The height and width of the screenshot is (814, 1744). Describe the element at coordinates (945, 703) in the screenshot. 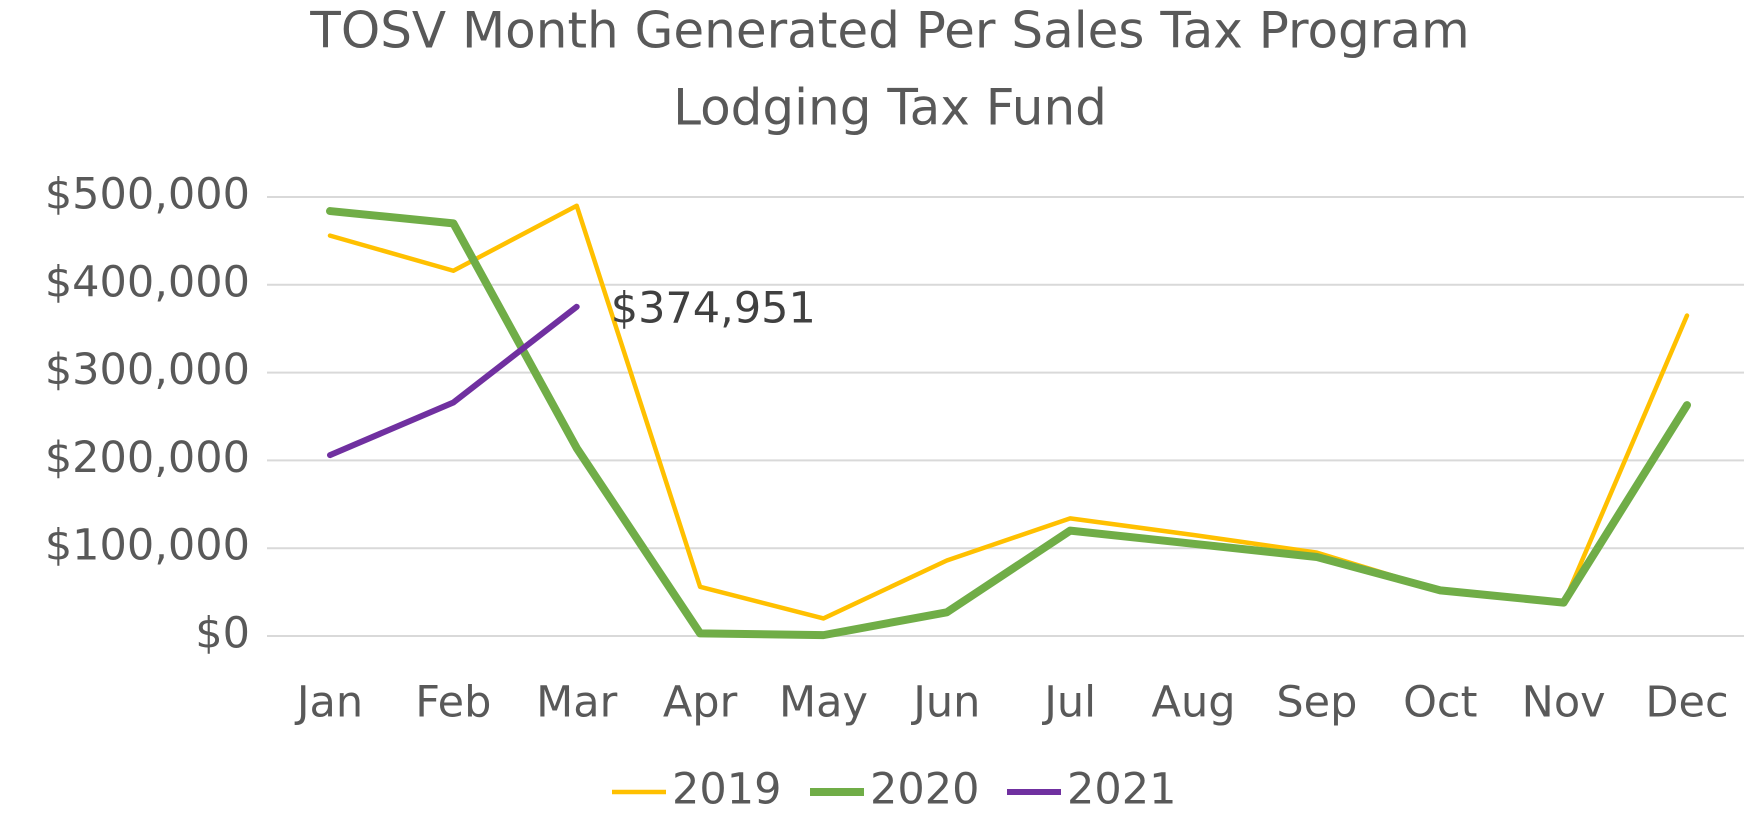

I see `x-tick-label: Jun` at that location.